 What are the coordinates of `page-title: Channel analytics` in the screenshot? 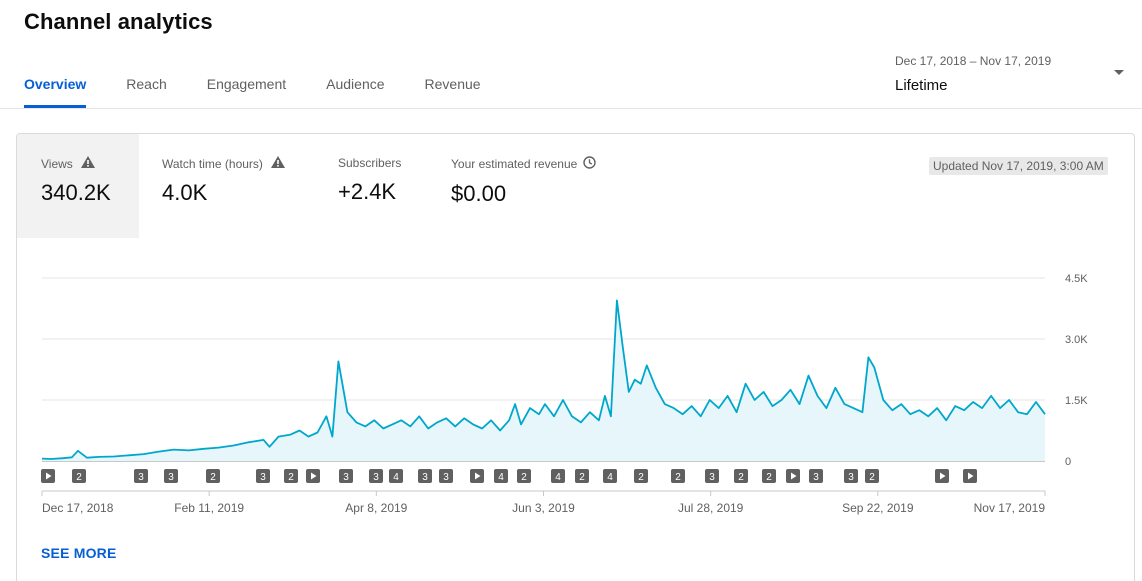 It's located at (118, 21).